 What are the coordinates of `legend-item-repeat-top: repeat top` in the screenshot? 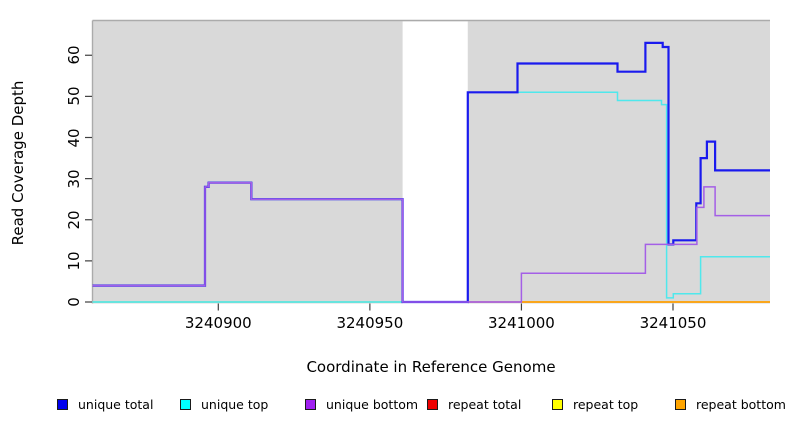 It's located at (595, 404).